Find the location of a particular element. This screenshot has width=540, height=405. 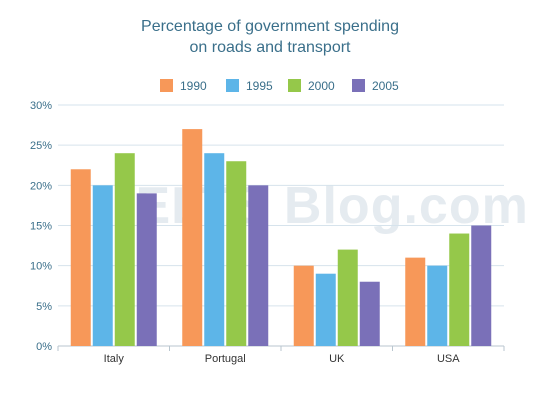

x-category-label: USA is located at coordinates (448, 359).